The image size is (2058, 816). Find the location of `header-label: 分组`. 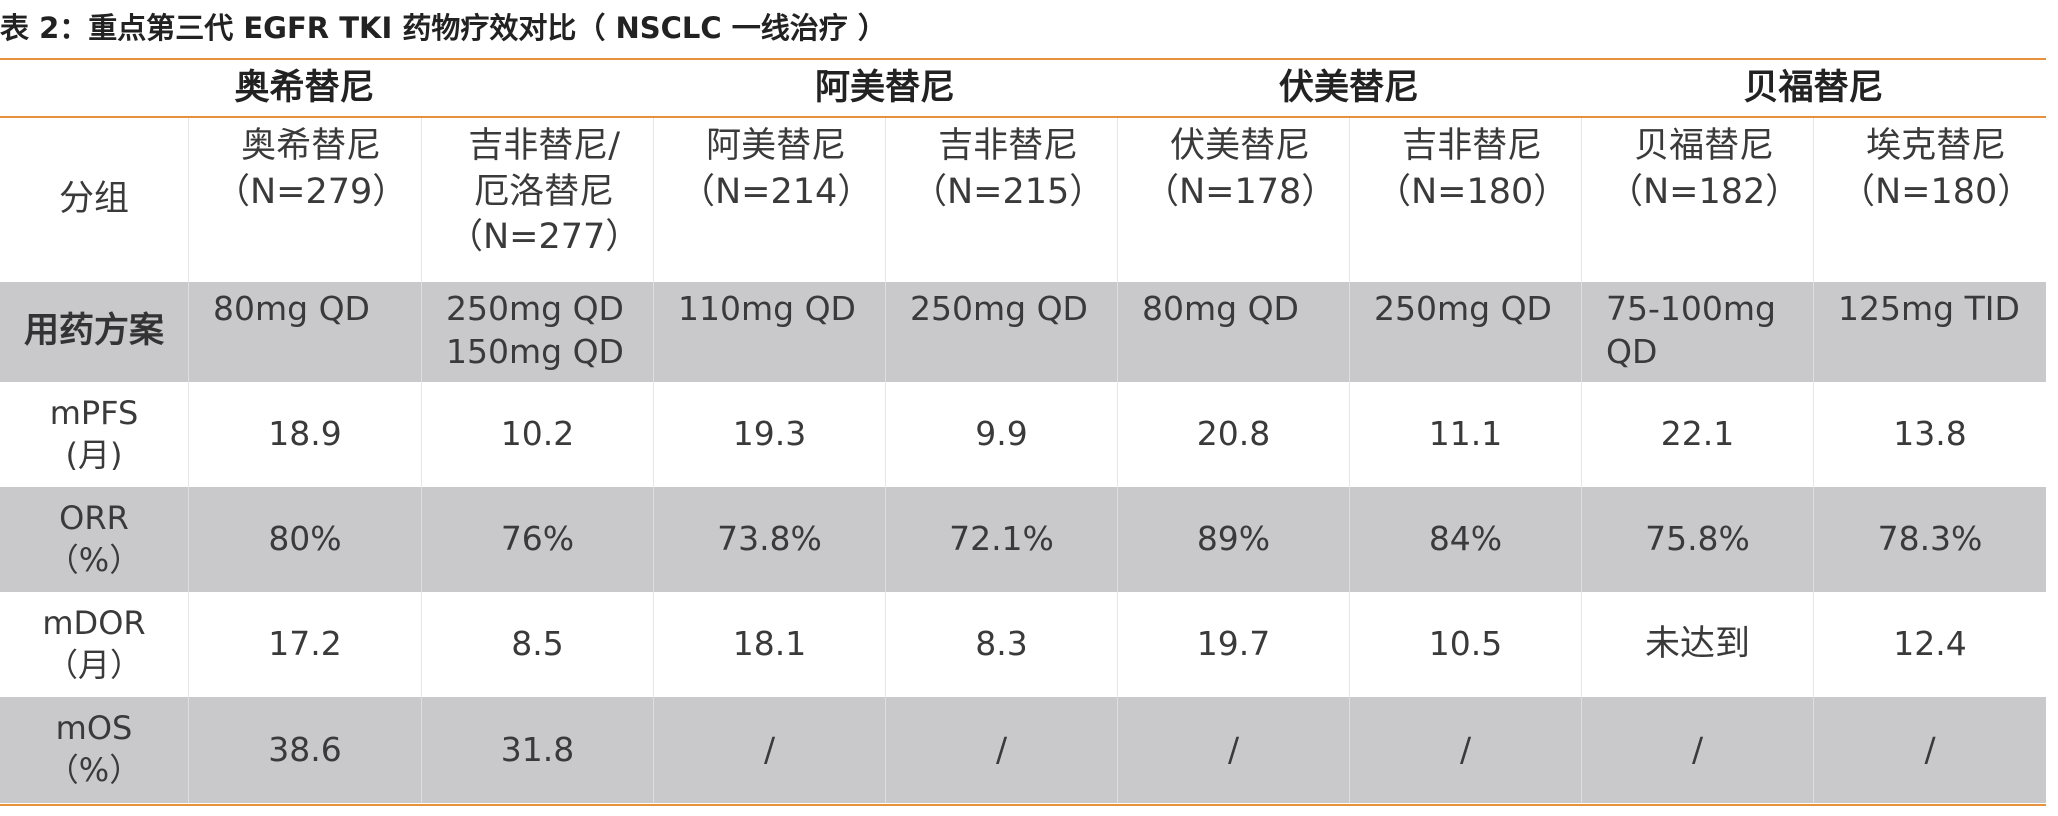

header-label: 分组 is located at coordinates (93, 199).